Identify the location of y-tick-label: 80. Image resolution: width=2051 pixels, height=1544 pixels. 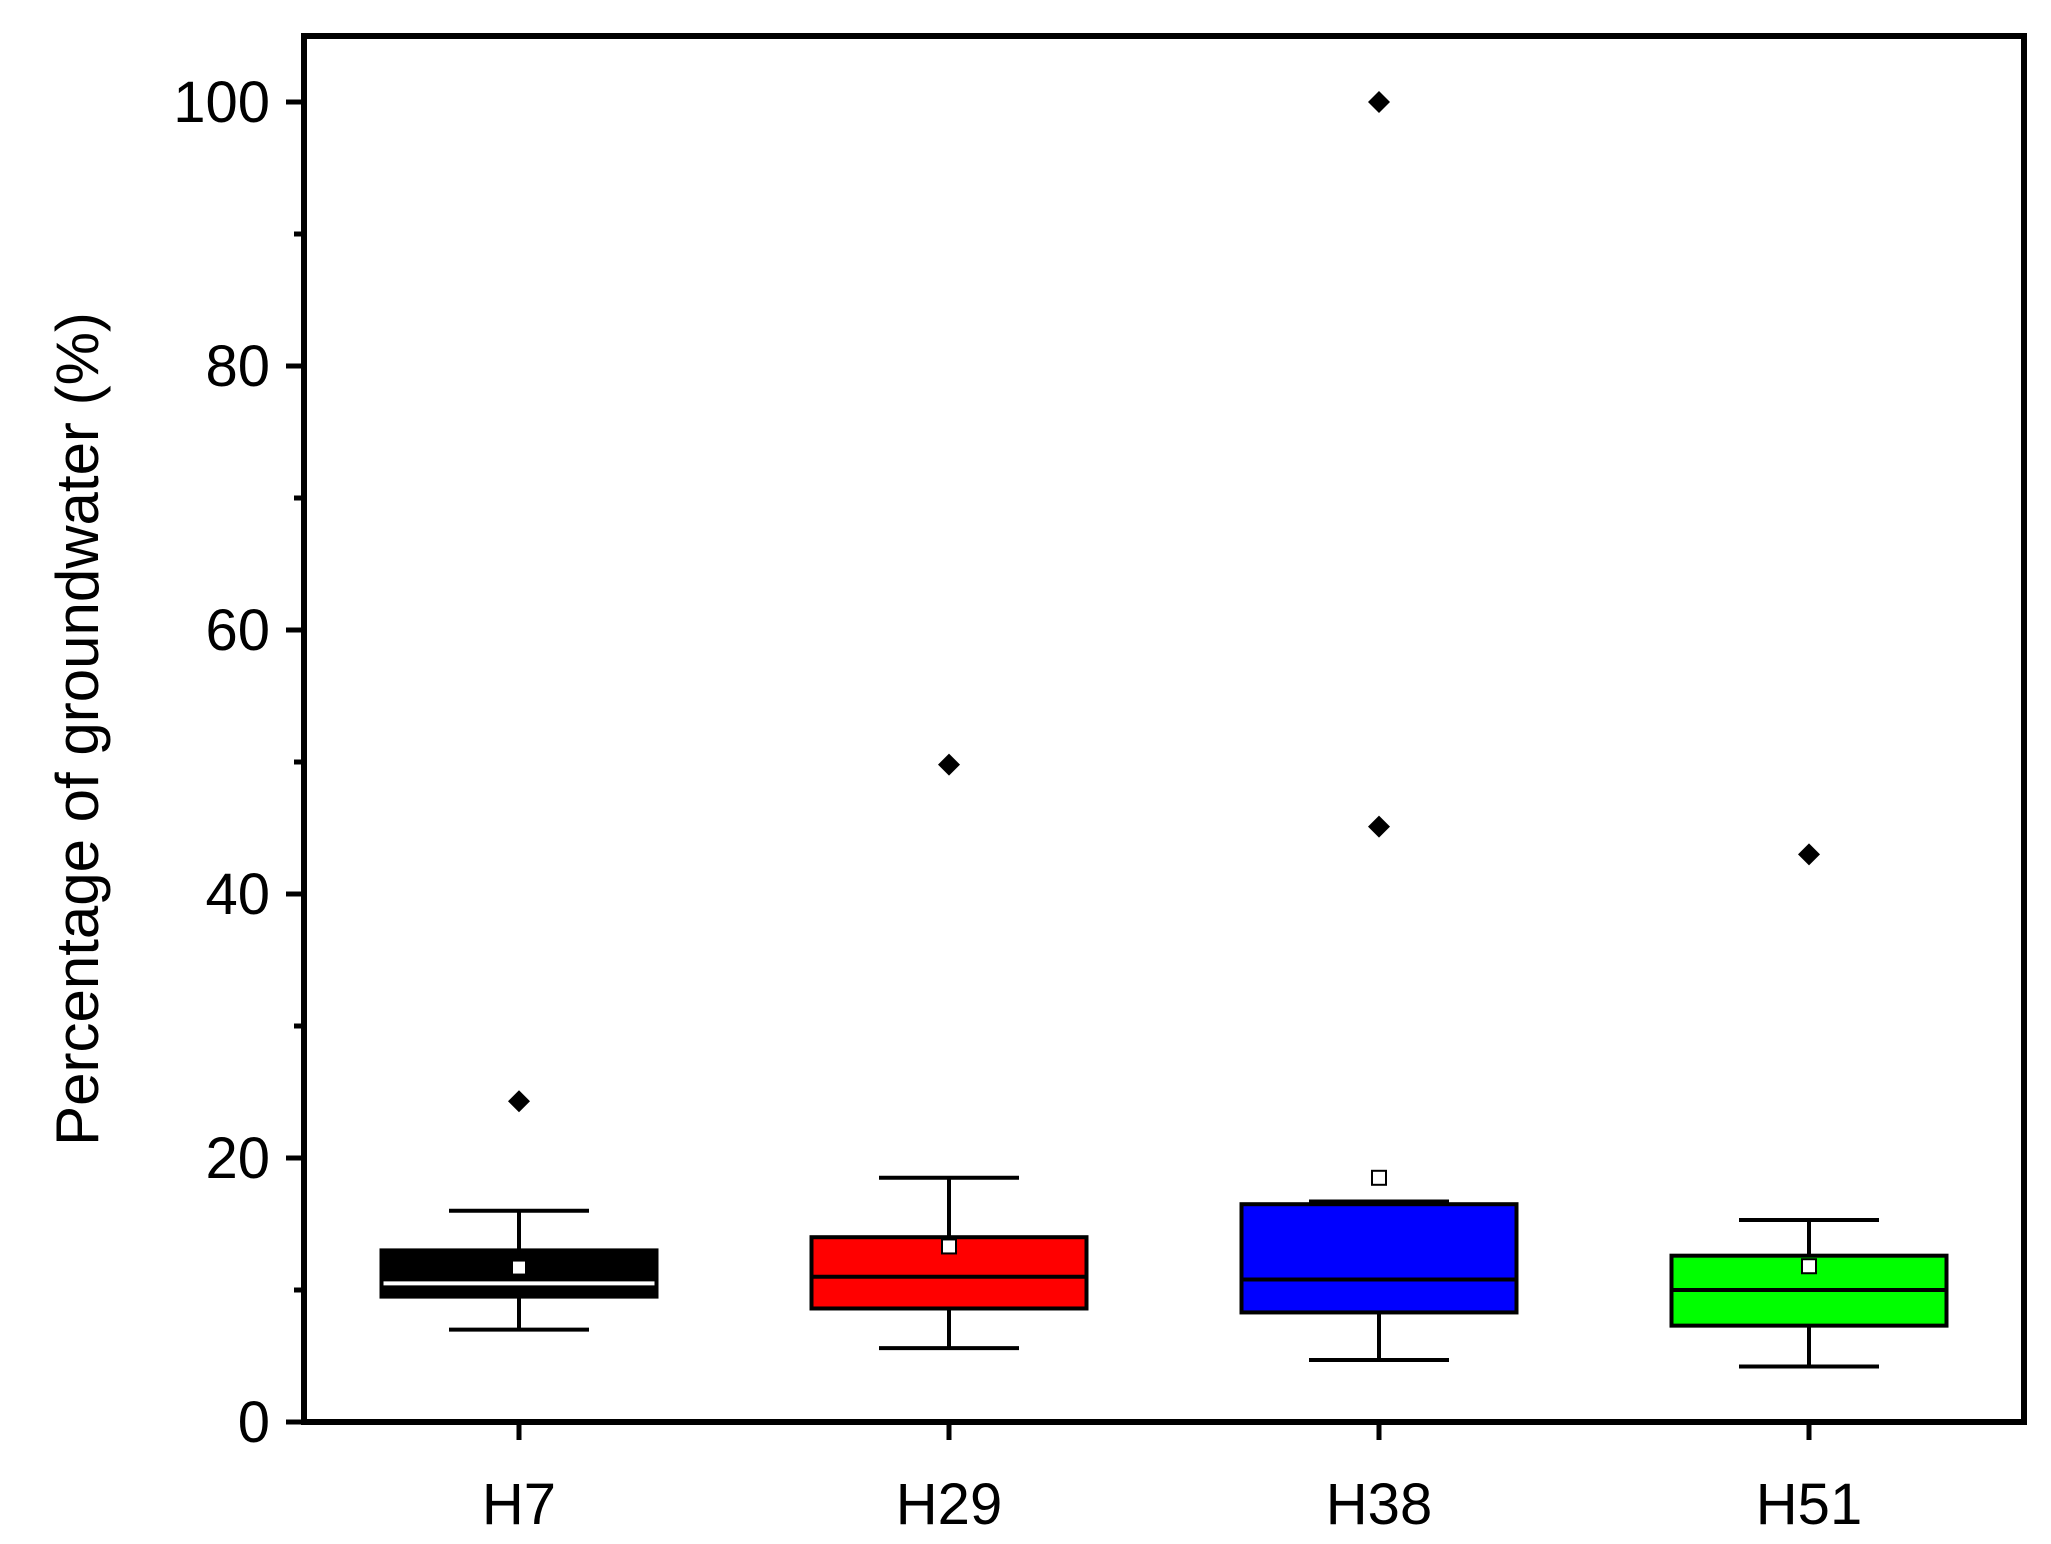
(237, 366).